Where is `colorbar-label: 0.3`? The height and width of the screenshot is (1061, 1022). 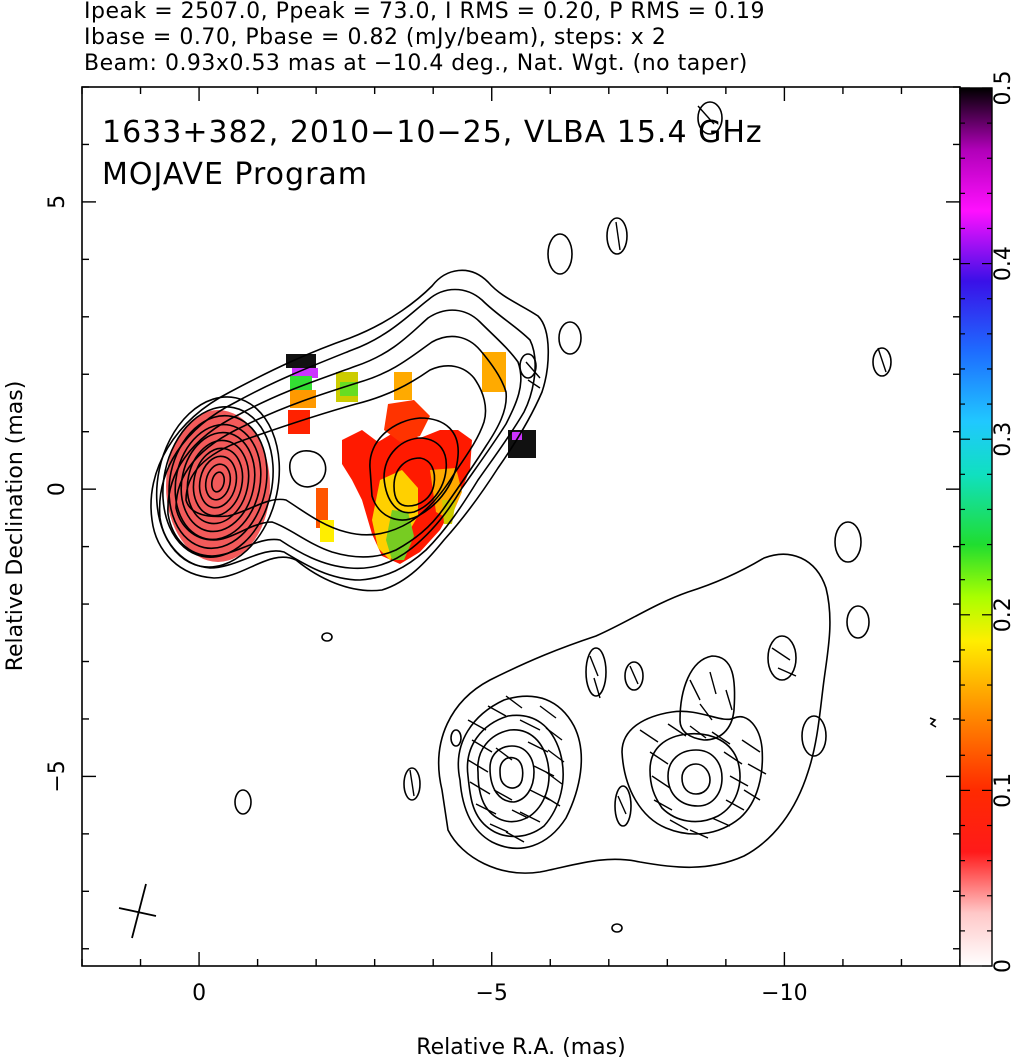
colorbar-label: 0.3 is located at coordinates (1003, 439).